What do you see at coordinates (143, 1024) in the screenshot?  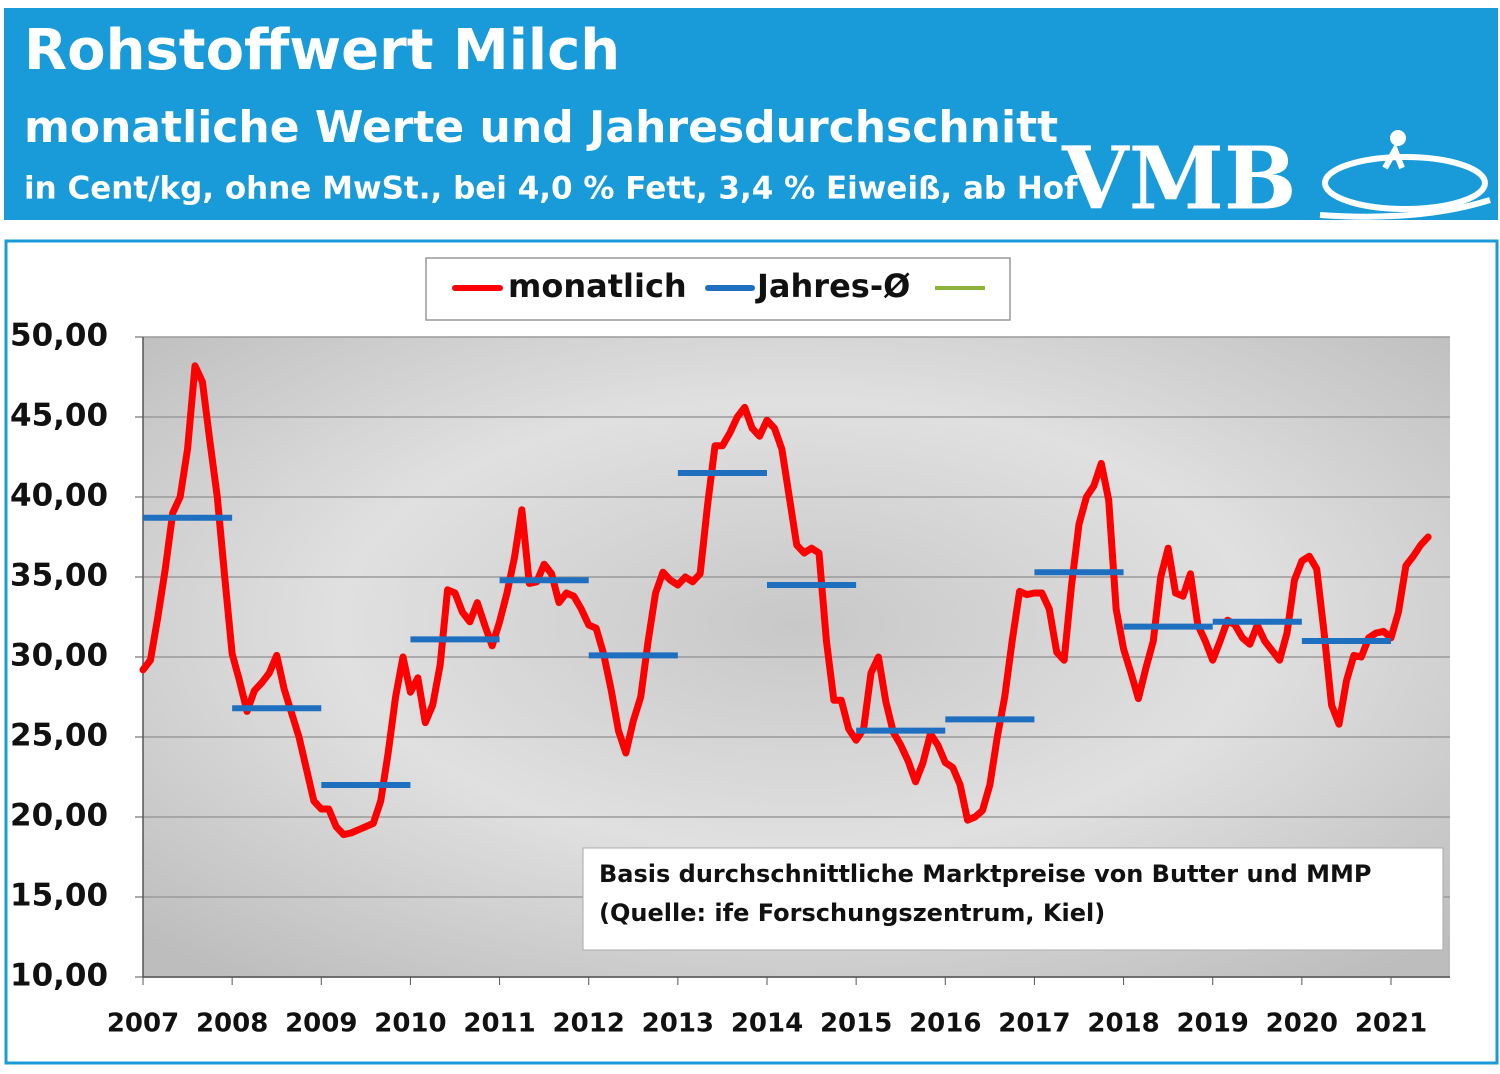 I see `x-tick-label: 2007` at bounding box center [143, 1024].